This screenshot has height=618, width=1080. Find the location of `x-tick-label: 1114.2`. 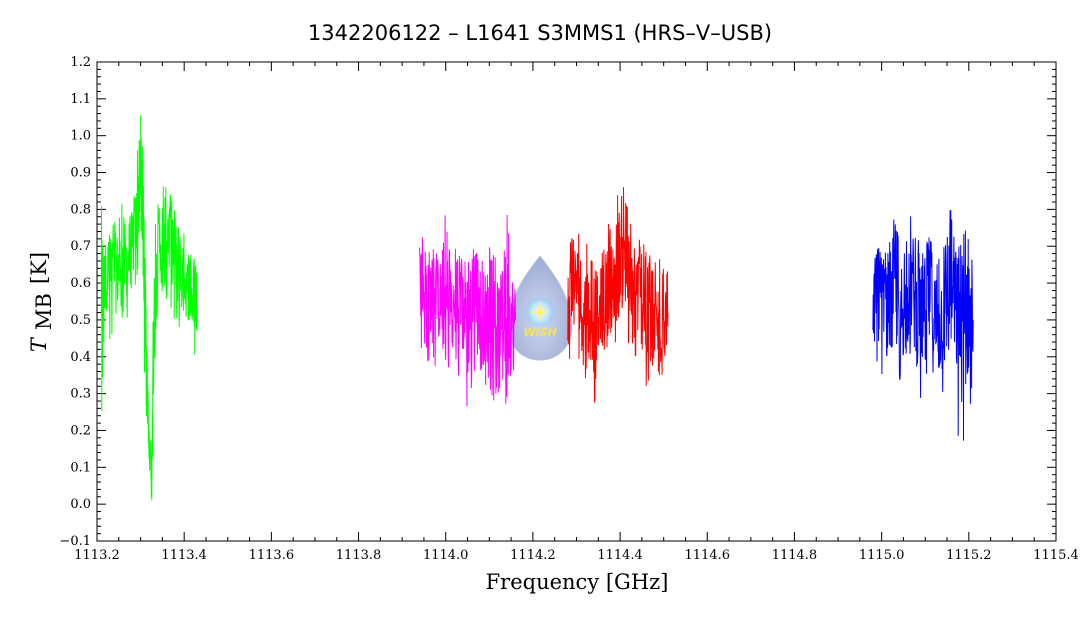

x-tick-label: 1114.2 is located at coordinates (533, 555).